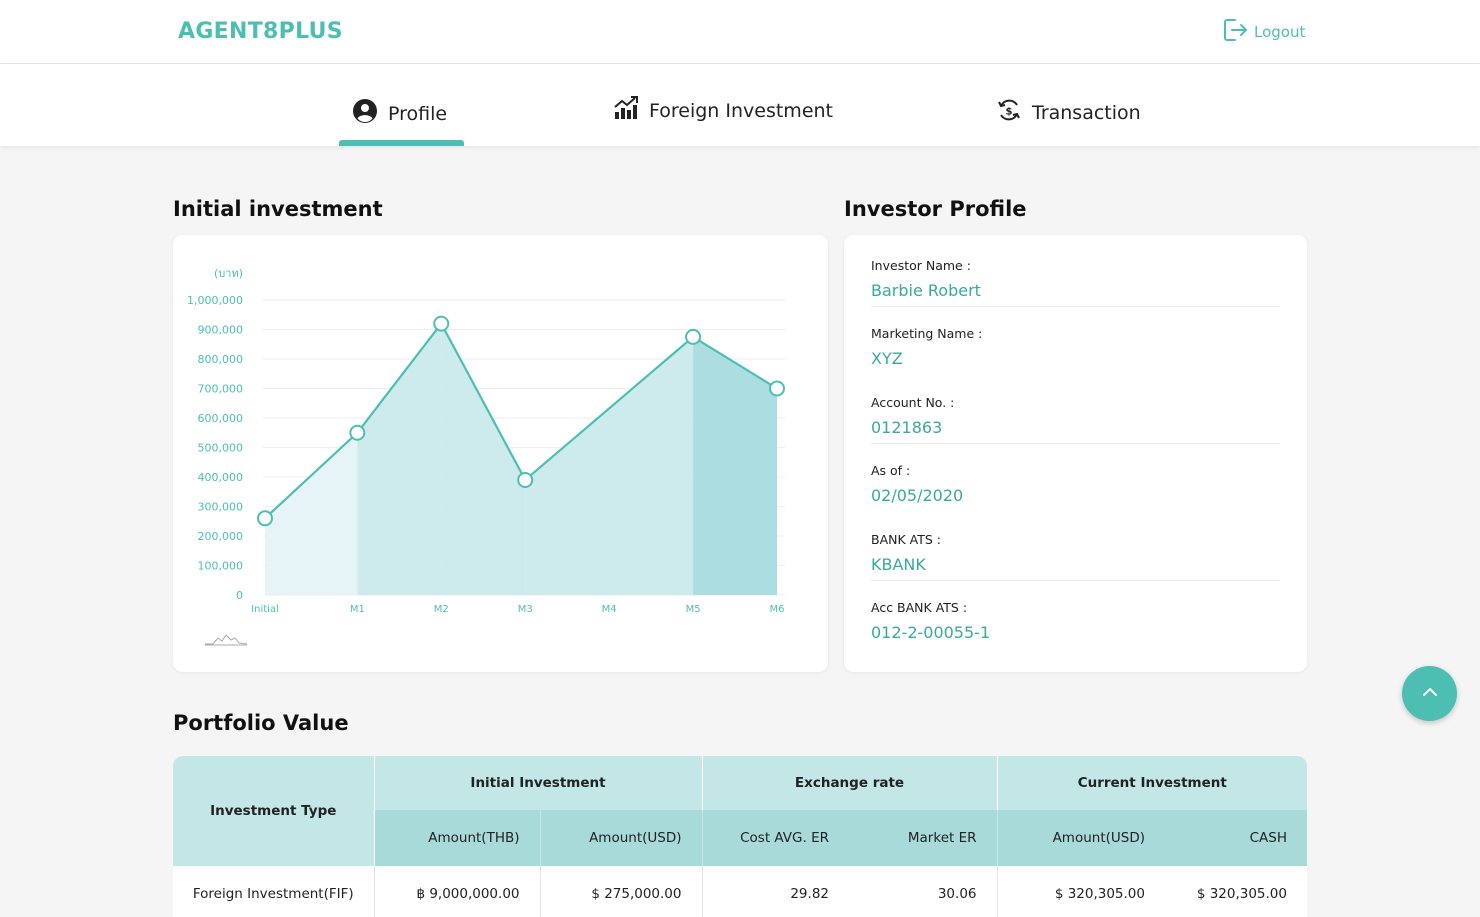 This screenshot has height=917, width=1480. Describe the element at coordinates (609, 609) in the screenshot. I see `x-tick-label: M4` at that location.